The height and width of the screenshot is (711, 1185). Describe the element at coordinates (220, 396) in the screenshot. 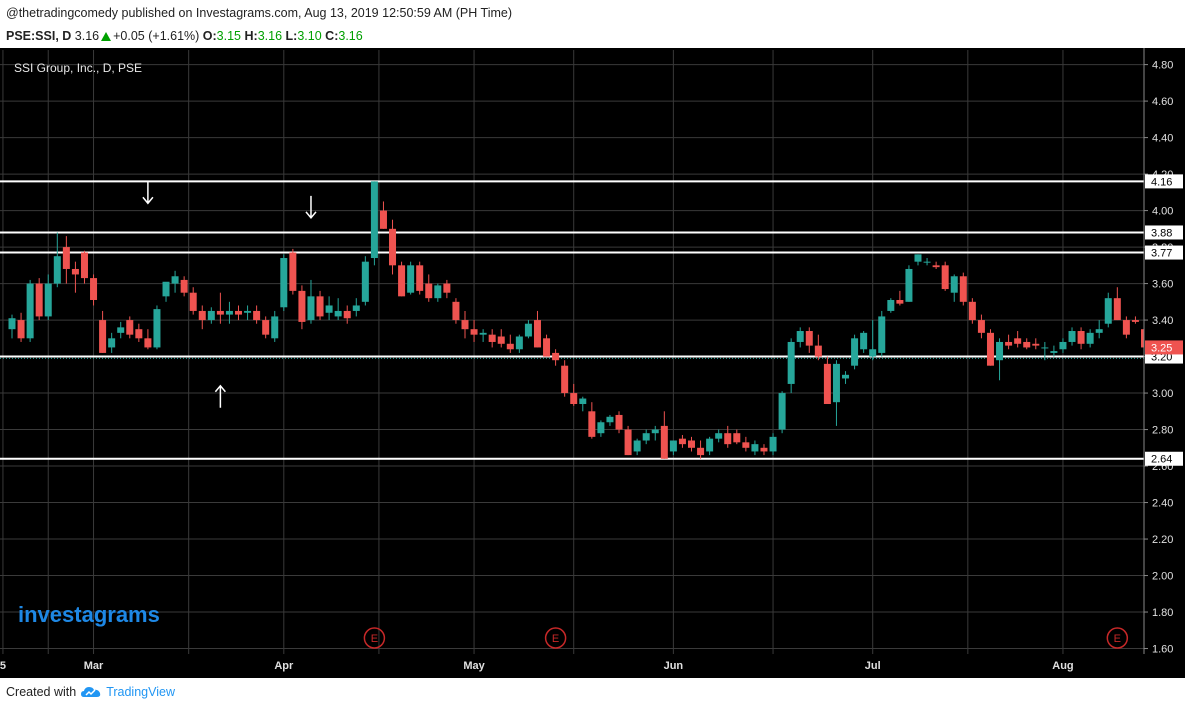

I see `arrow-up-icon` at that location.